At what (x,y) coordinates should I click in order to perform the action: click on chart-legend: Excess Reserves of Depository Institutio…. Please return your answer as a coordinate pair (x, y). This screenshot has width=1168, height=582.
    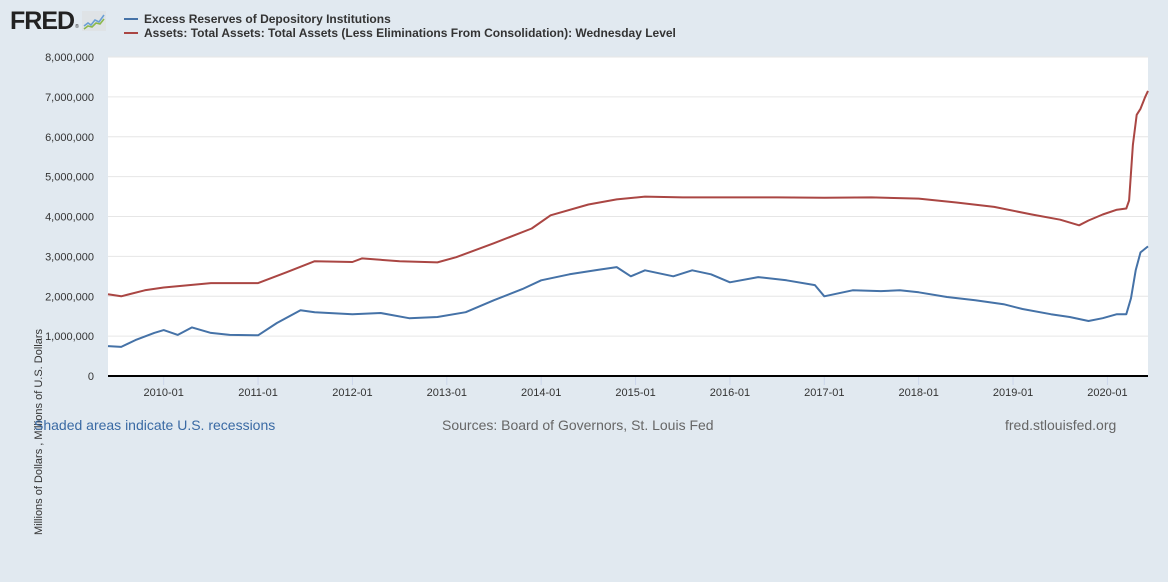
    Looking at the image, I should click on (400, 26).